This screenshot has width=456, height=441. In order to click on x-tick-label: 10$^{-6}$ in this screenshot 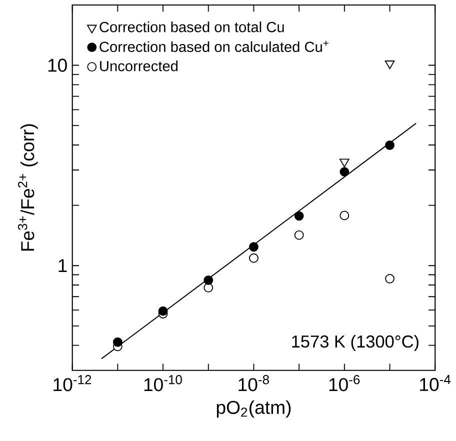, I will do `click(344, 383)`.